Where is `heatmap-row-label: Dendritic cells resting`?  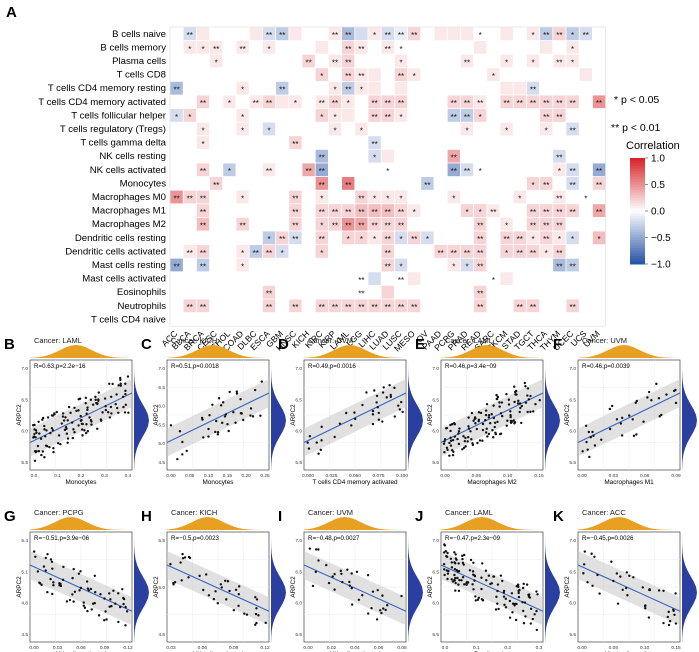
heatmap-row-label: Dendritic cells resting is located at coordinates (120, 238).